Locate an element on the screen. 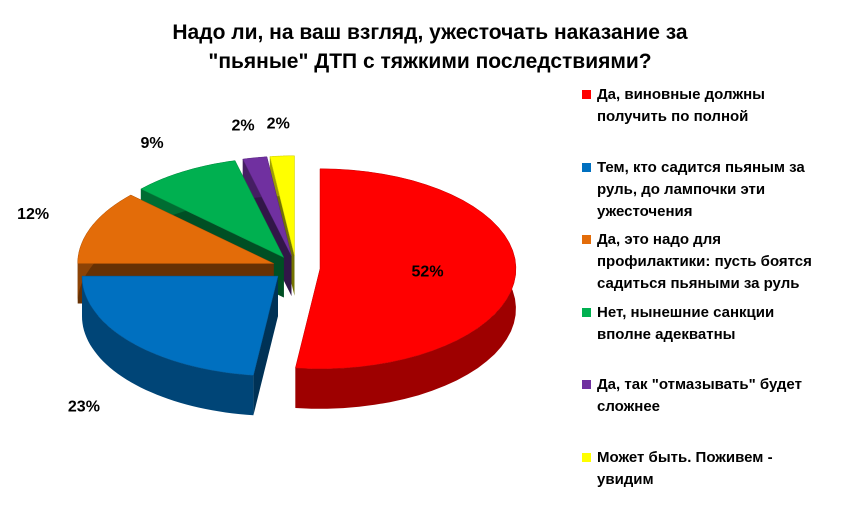 The image size is (860, 525). legend-item: Да, так "отмазывать" будет сложнее is located at coordinates (707, 396).